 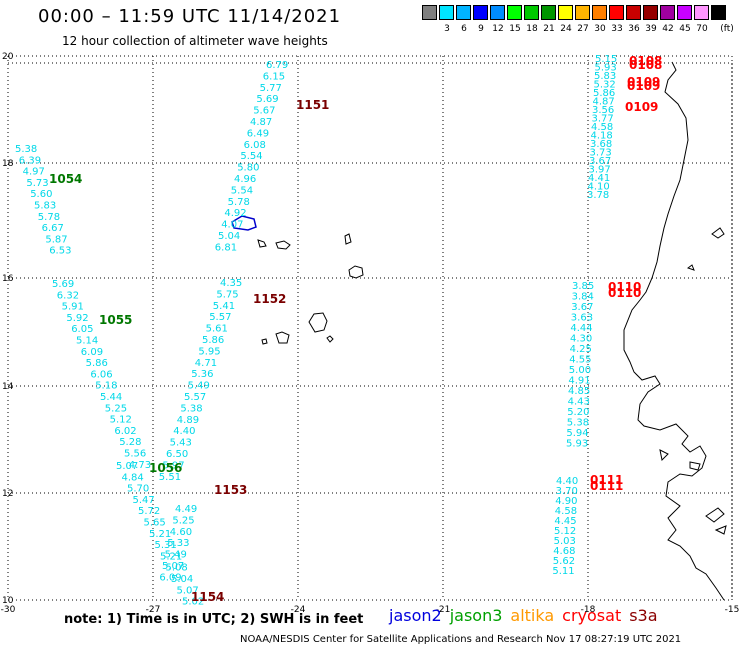 I want to click on wave-height-value: 6.50, so click(x=177, y=454).